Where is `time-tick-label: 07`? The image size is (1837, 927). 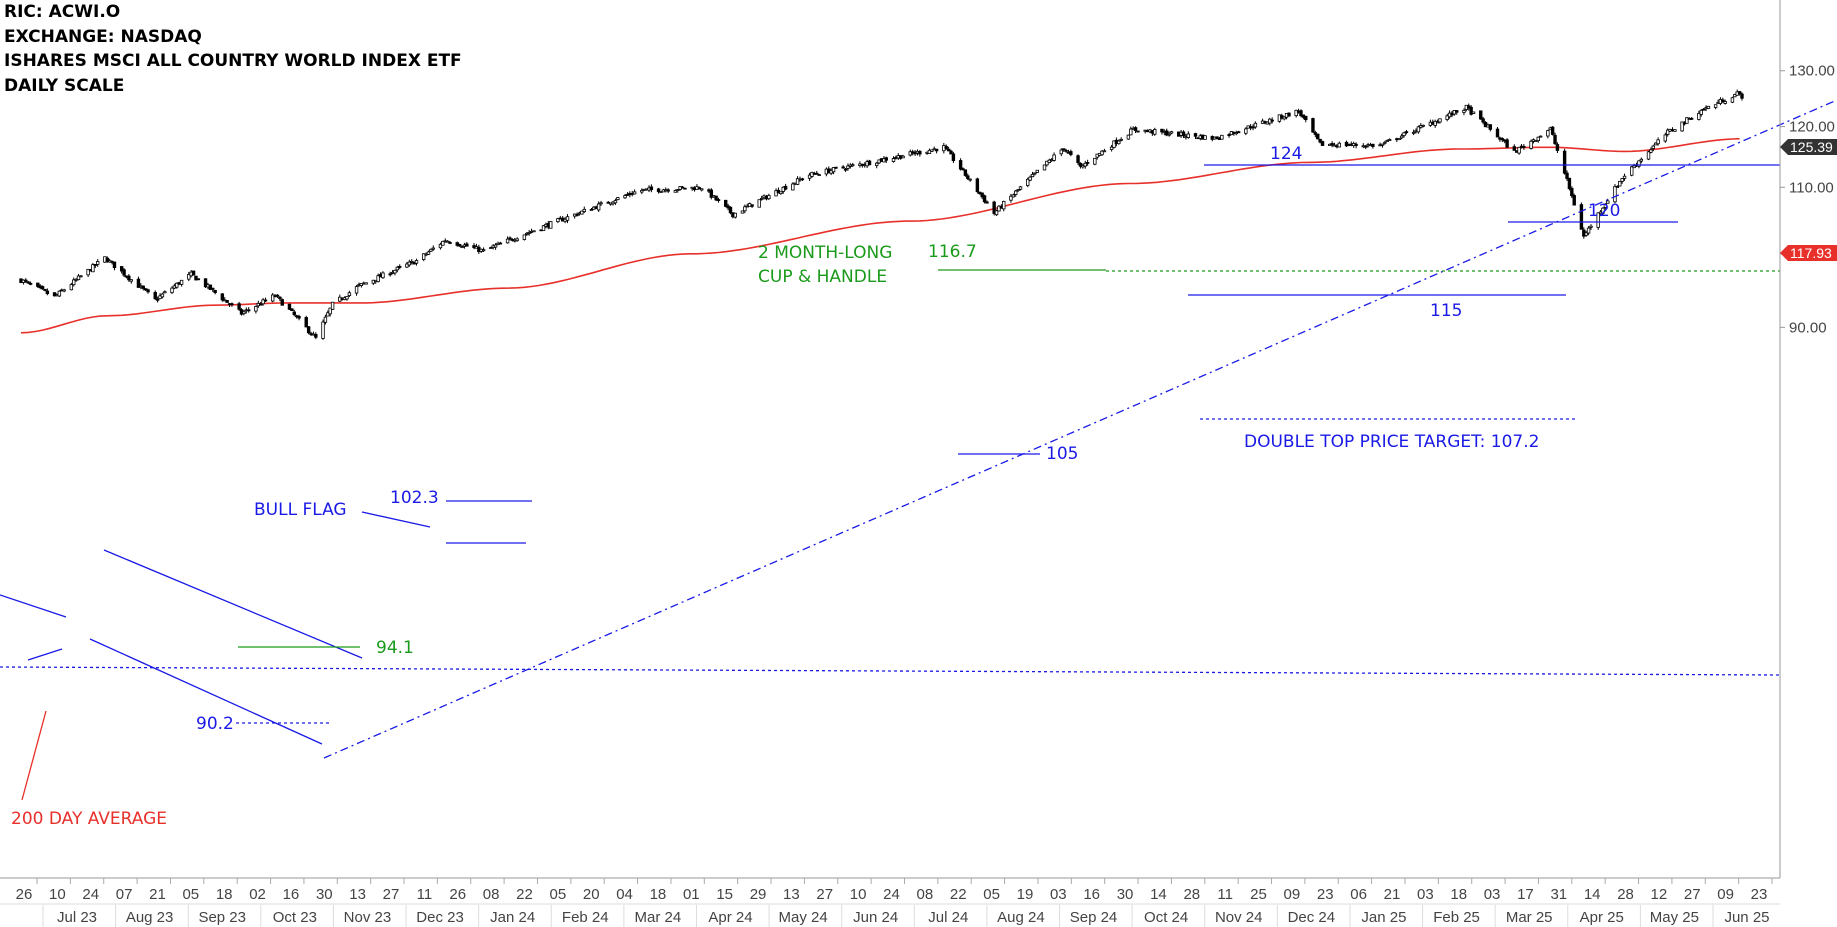
time-tick-label: 07 is located at coordinates (124, 894).